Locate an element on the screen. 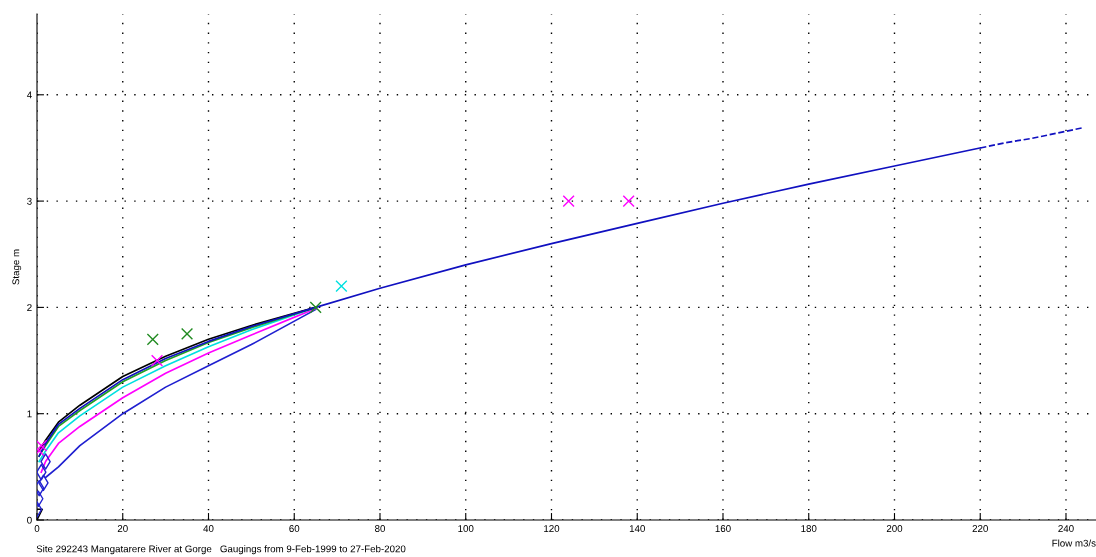 This screenshot has width=1096, height=557. y-tick-label: 1 is located at coordinates (29, 414).